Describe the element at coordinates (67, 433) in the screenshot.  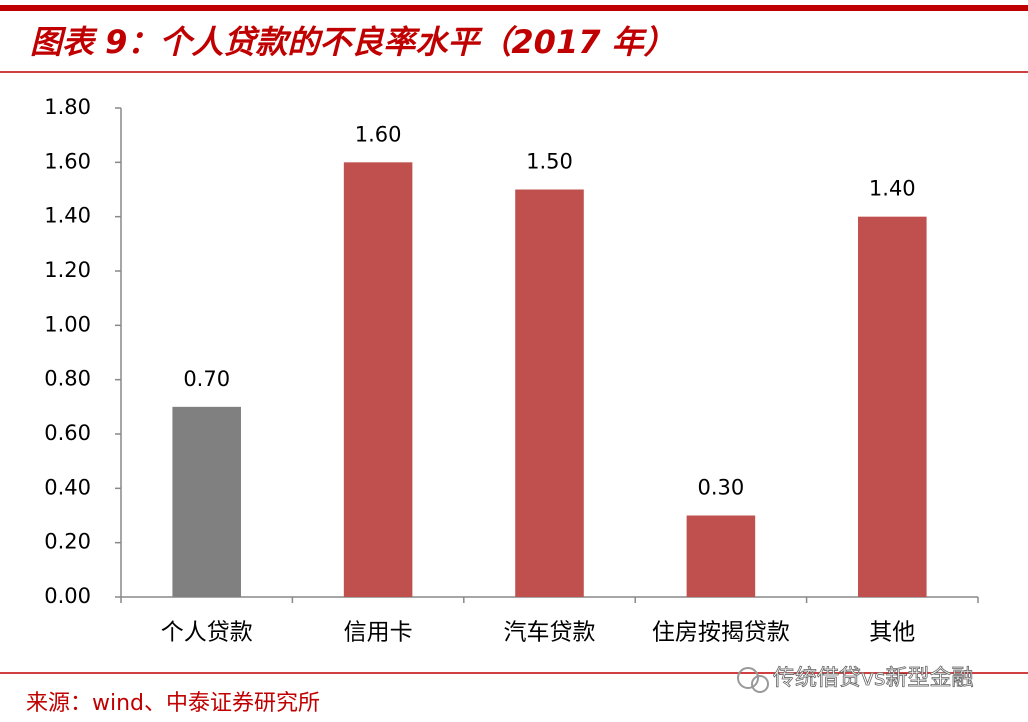
I see `y-tick-label: 0.60` at that location.